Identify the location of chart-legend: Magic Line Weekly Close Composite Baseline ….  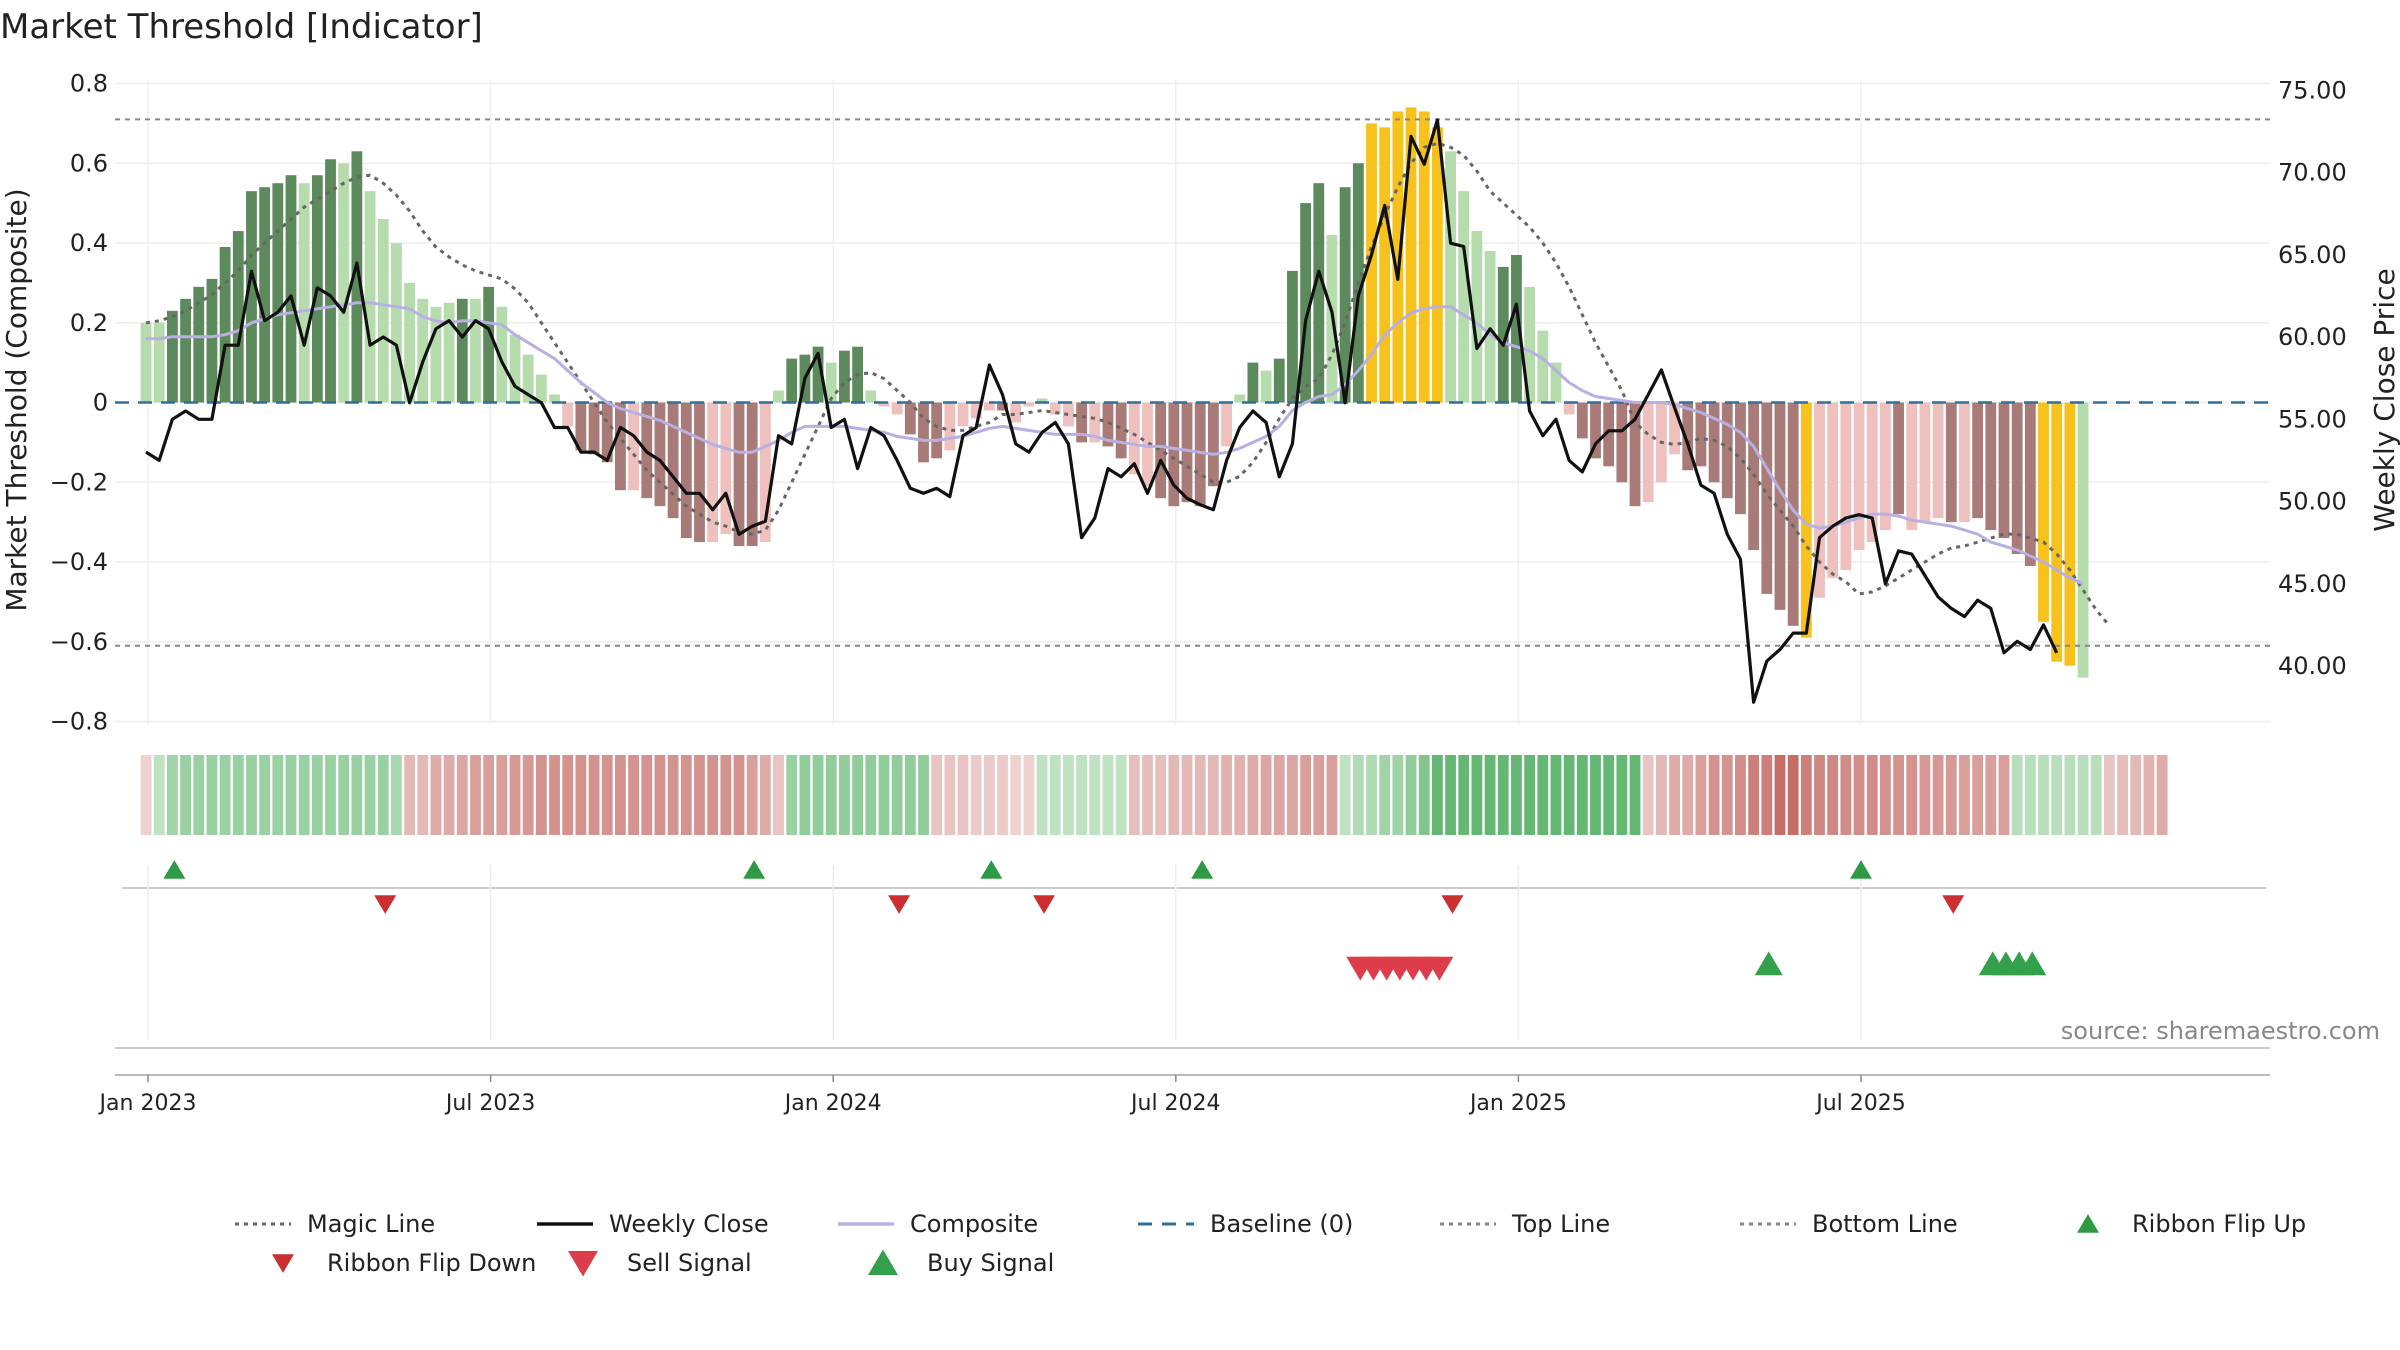
(1270, 1243).